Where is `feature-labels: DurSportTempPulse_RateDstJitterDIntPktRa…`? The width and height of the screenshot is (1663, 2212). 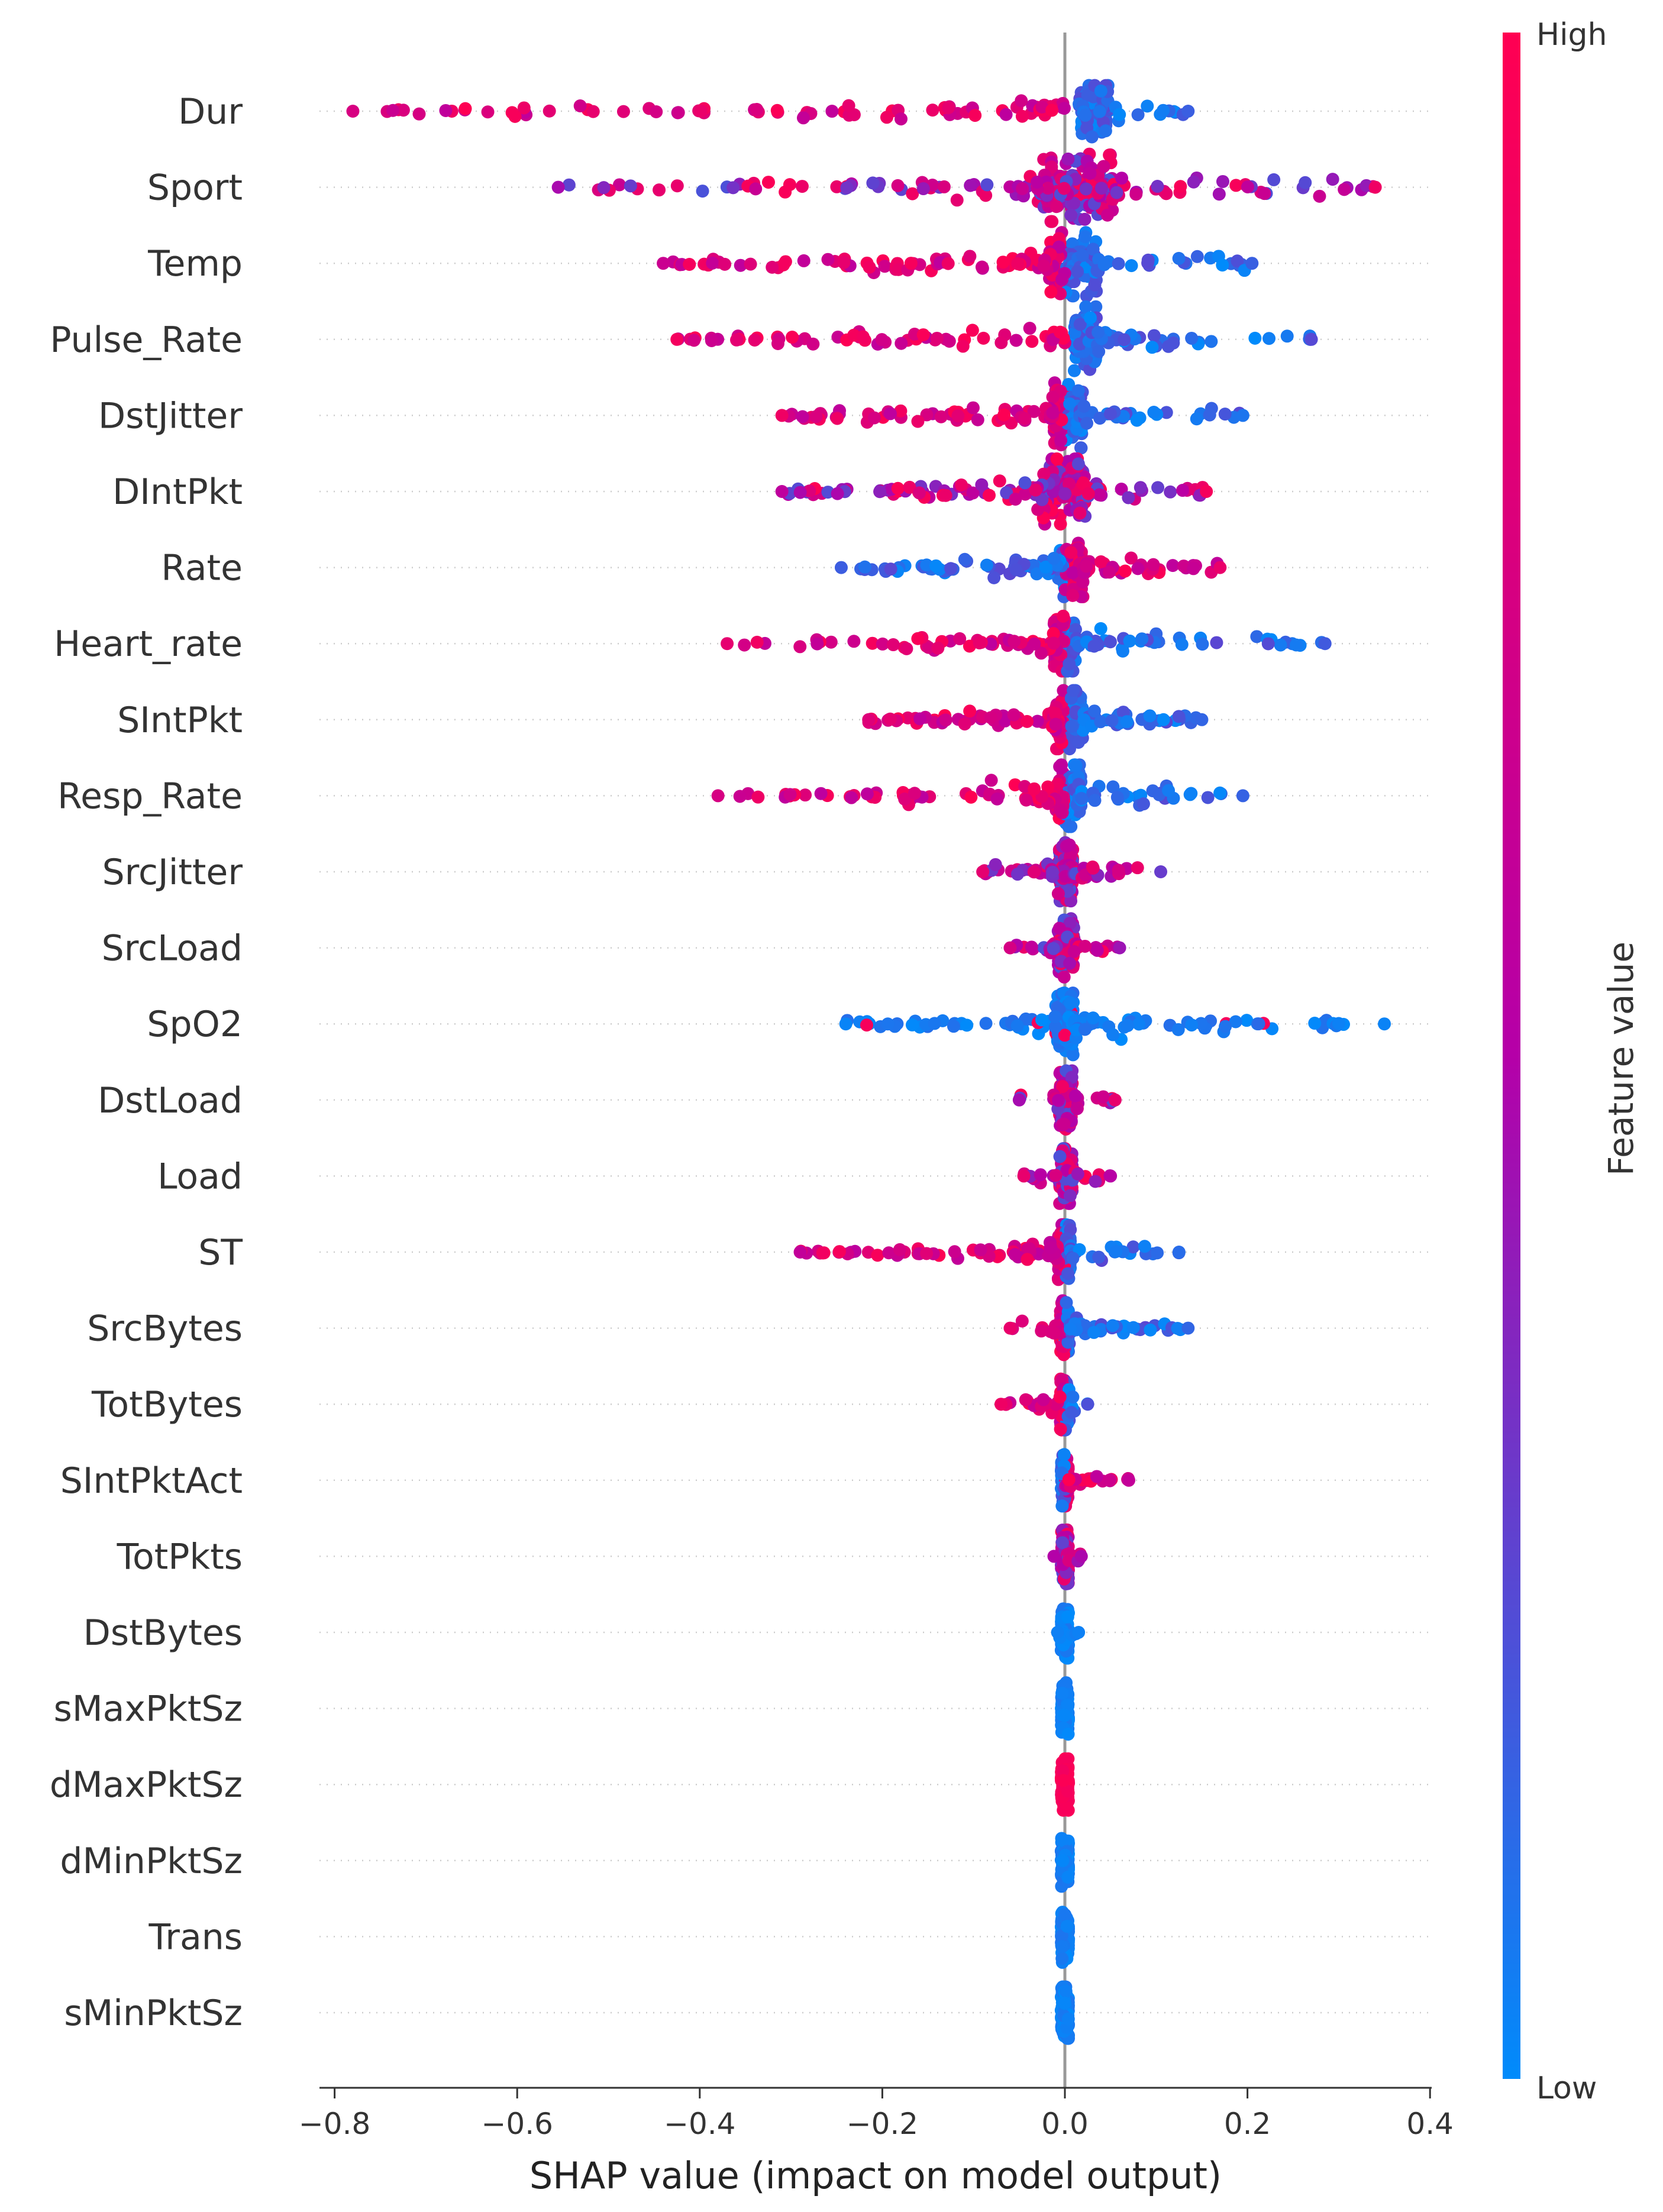
feature-labels: DurSportTempPulse_RateDstJitterDIntPktRa… is located at coordinates (146, 1062).